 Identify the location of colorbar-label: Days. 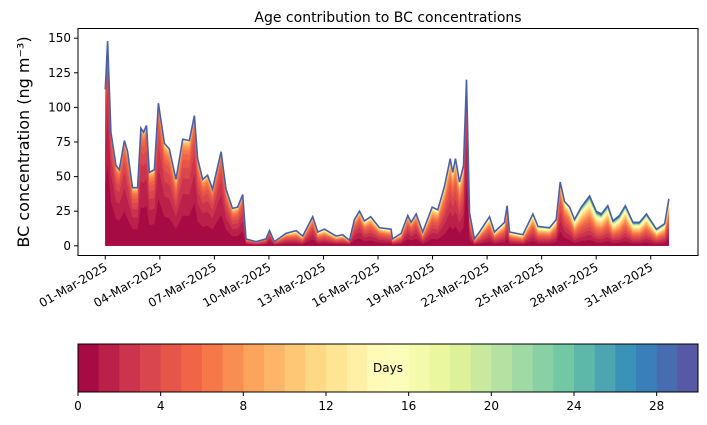
(388, 368).